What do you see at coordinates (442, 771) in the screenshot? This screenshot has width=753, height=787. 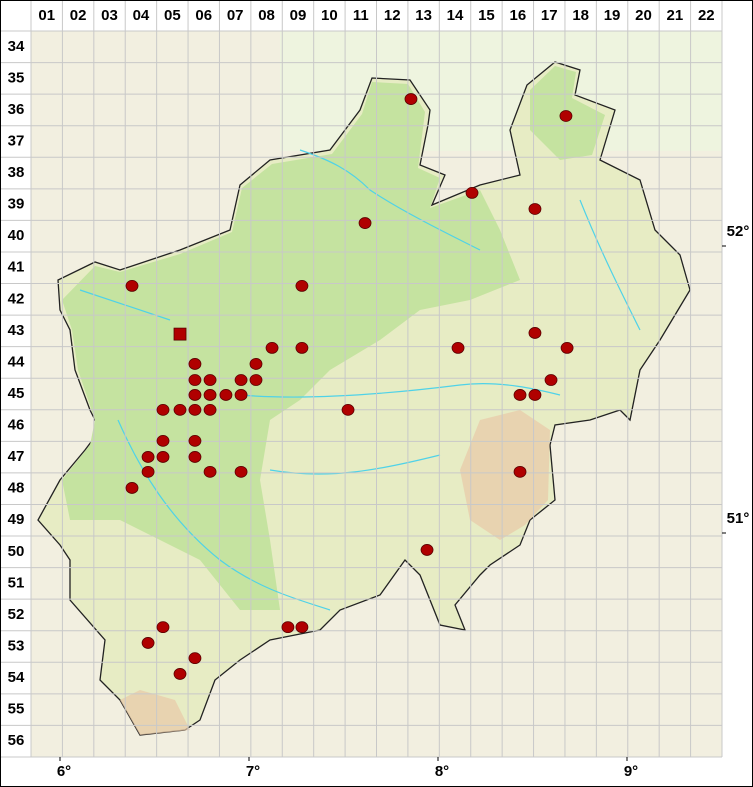 I see `longitude-label: 8°` at bounding box center [442, 771].